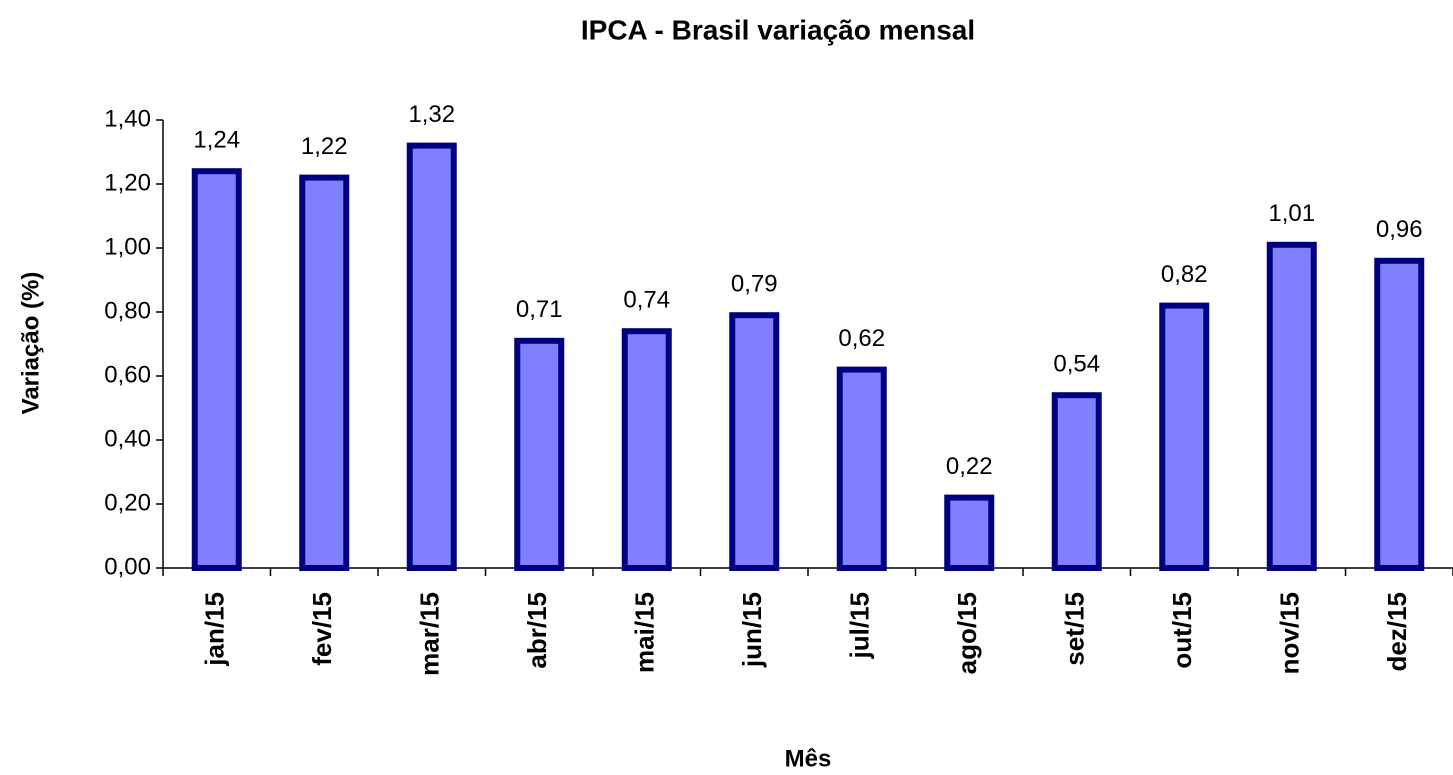 The height and width of the screenshot is (775, 1453). I want to click on value-label: 0,96, so click(1399, 229).